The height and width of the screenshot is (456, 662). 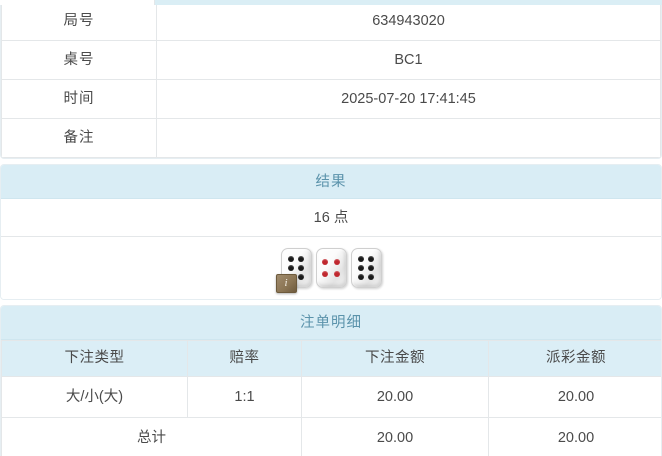 I want to click on table-total-row: 总计 20.00 20.00, so click(x=331, y=436).